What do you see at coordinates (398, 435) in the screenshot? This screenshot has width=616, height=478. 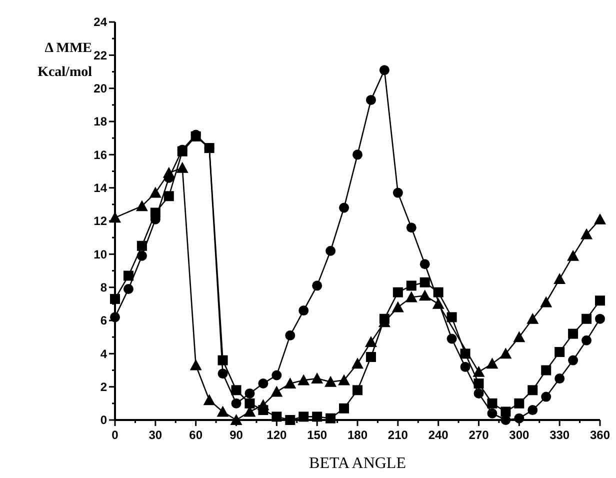 I see `x-tick-label: 210` at bounding box center [398, 435].